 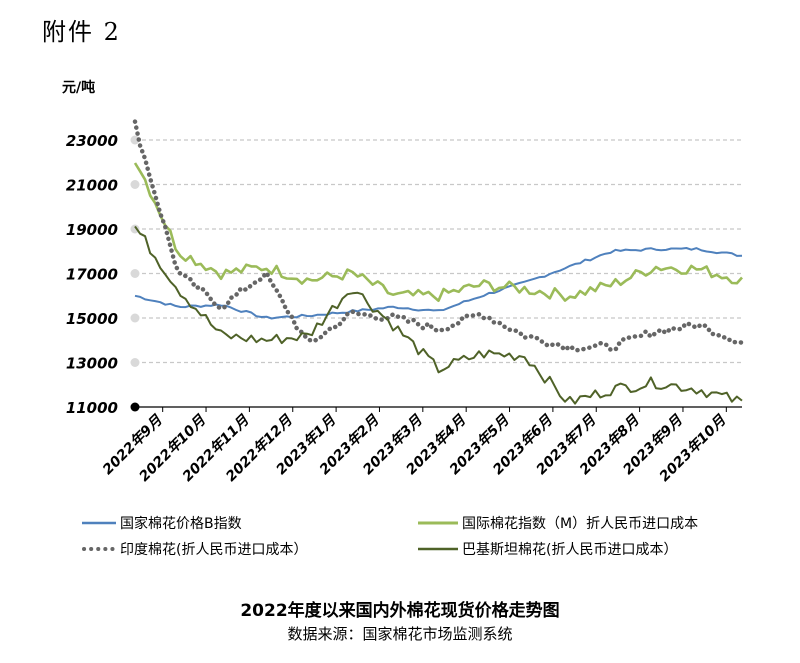 What do you see at coordinates (400, 634) in the screenshot?
I see `data-source: 数据来源：国家棉花市场监测系统` at bounding box center [400, 634].